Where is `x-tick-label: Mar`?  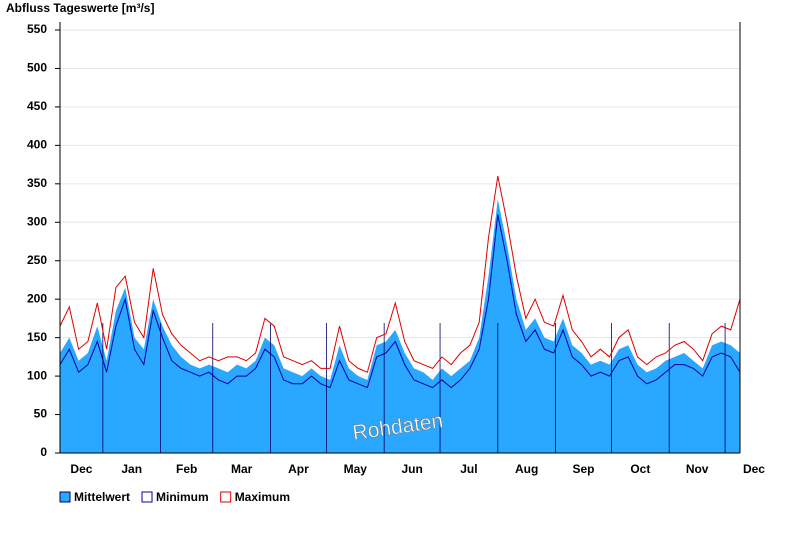
x-tick-label: Mar is located at coordinates (242, 469).